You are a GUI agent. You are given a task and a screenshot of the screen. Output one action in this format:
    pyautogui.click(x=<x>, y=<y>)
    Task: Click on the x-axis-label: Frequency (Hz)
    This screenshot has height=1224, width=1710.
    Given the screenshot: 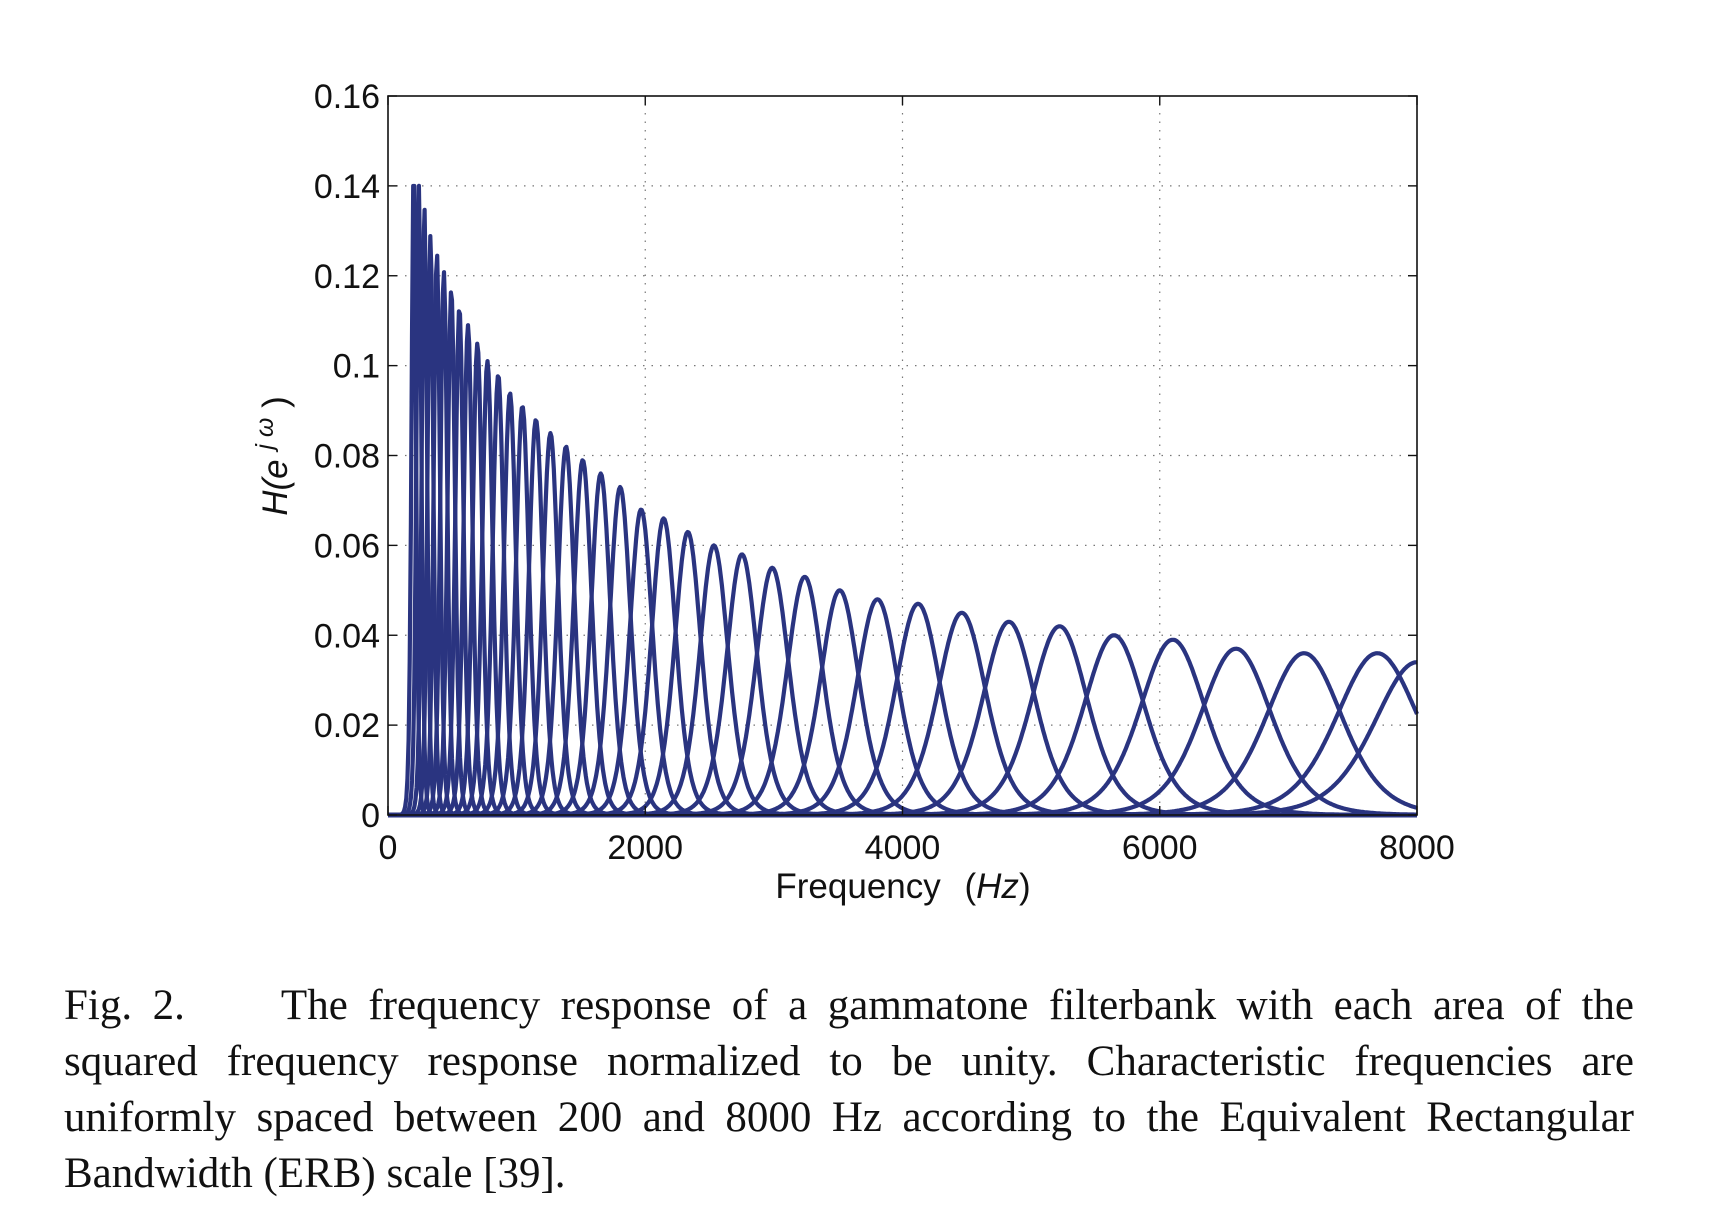 What is the action you would take?
    pyautogui.click(x=902, y=886)
    